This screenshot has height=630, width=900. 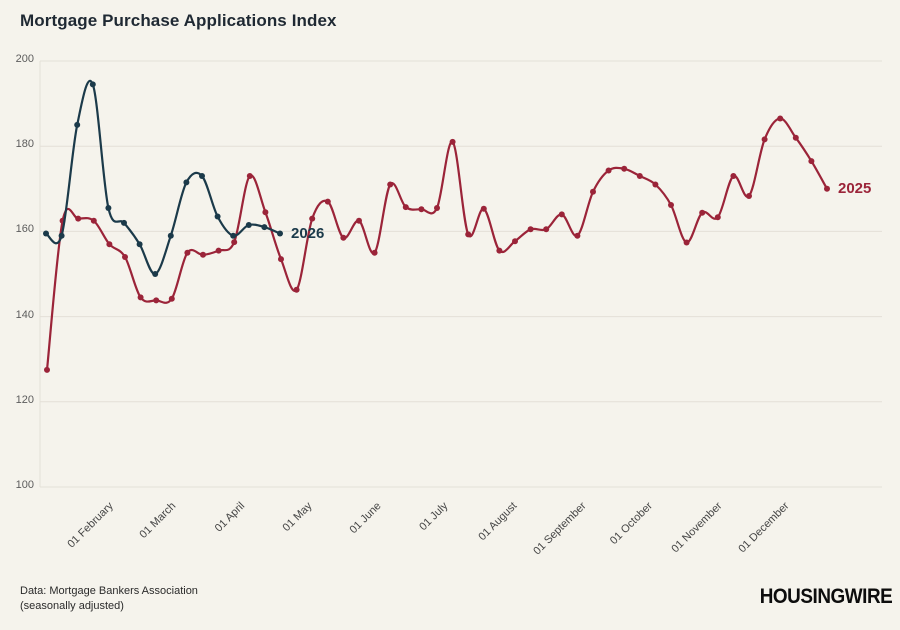 What do you see at coordinates (825, 596) in the screenshot?
I see `housingwire-logo: HOUSINGWIRE` at bounding box center [825, 596].